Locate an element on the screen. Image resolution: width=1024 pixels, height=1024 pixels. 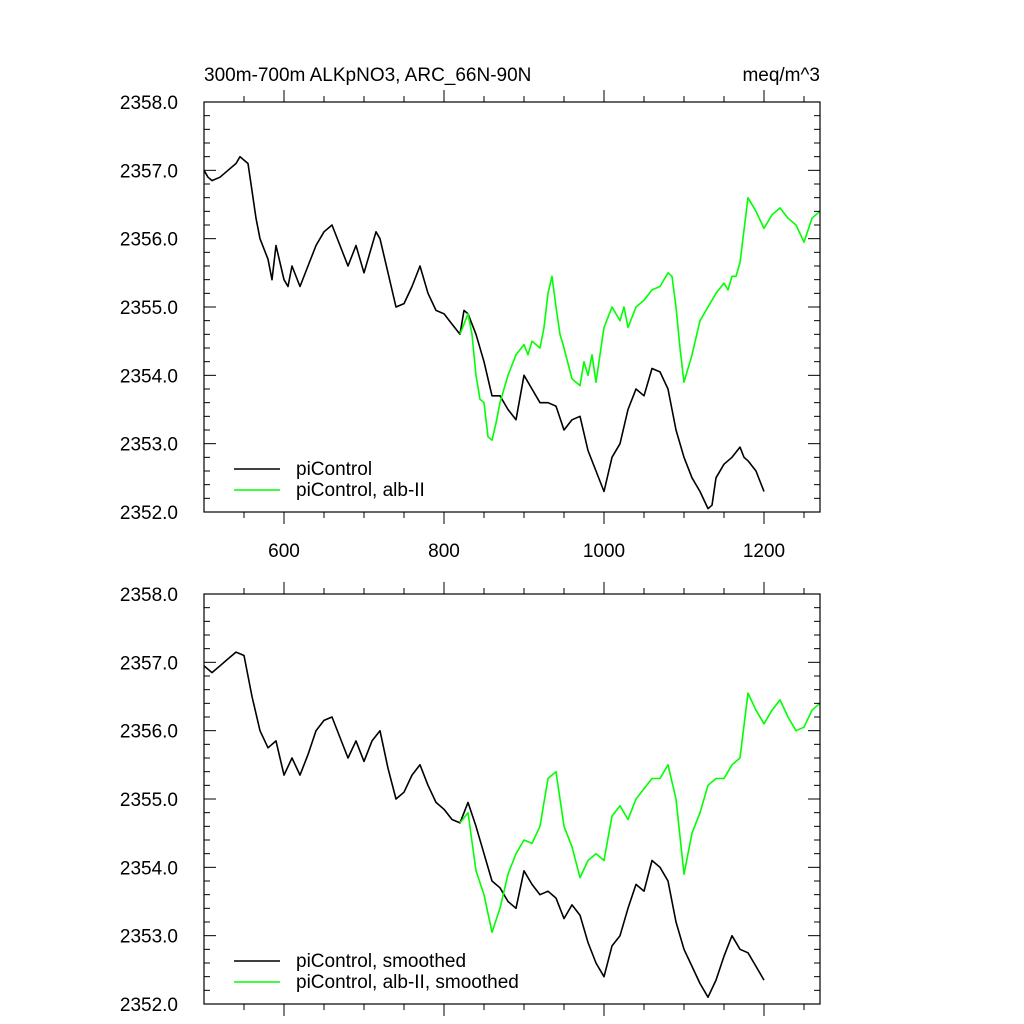
series-line-picontrol-alb-ii is located at coordinates (640, 319).